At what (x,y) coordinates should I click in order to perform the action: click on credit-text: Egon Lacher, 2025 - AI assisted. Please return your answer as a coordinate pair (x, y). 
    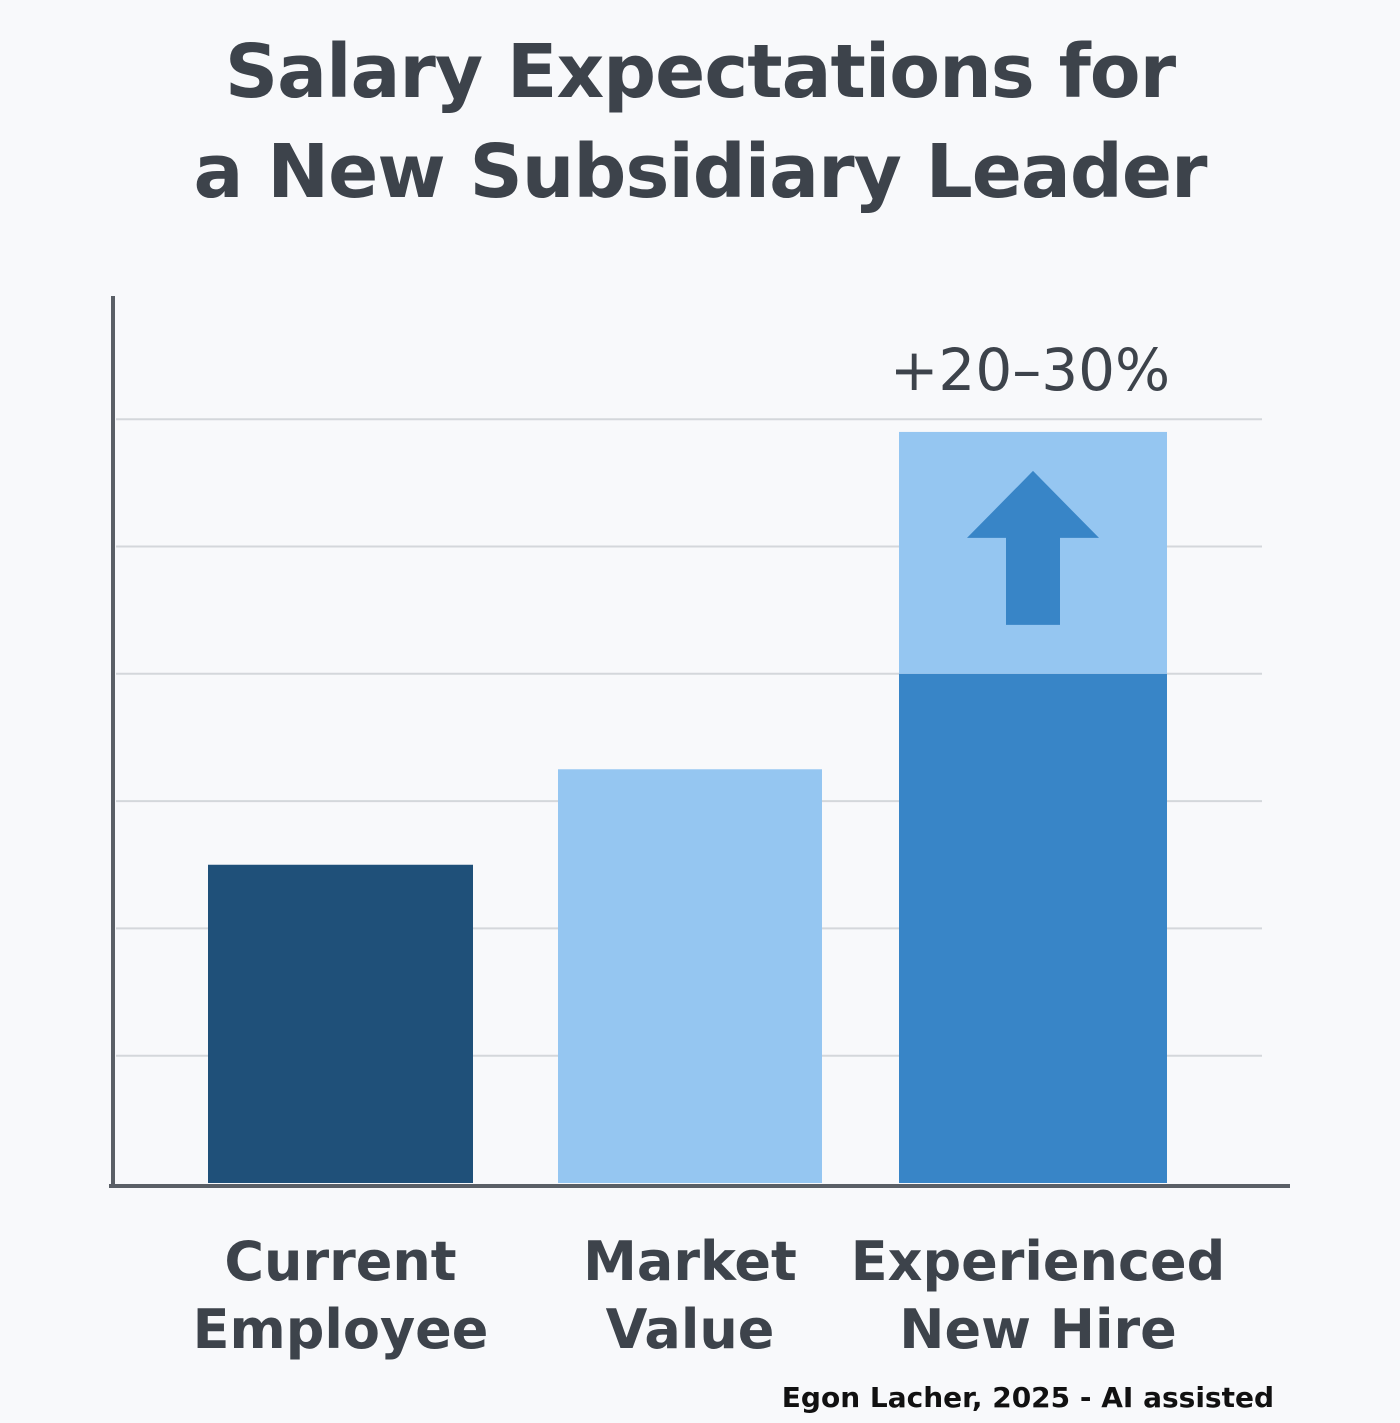
    Looking at the image, I should click on (1027, 1397).